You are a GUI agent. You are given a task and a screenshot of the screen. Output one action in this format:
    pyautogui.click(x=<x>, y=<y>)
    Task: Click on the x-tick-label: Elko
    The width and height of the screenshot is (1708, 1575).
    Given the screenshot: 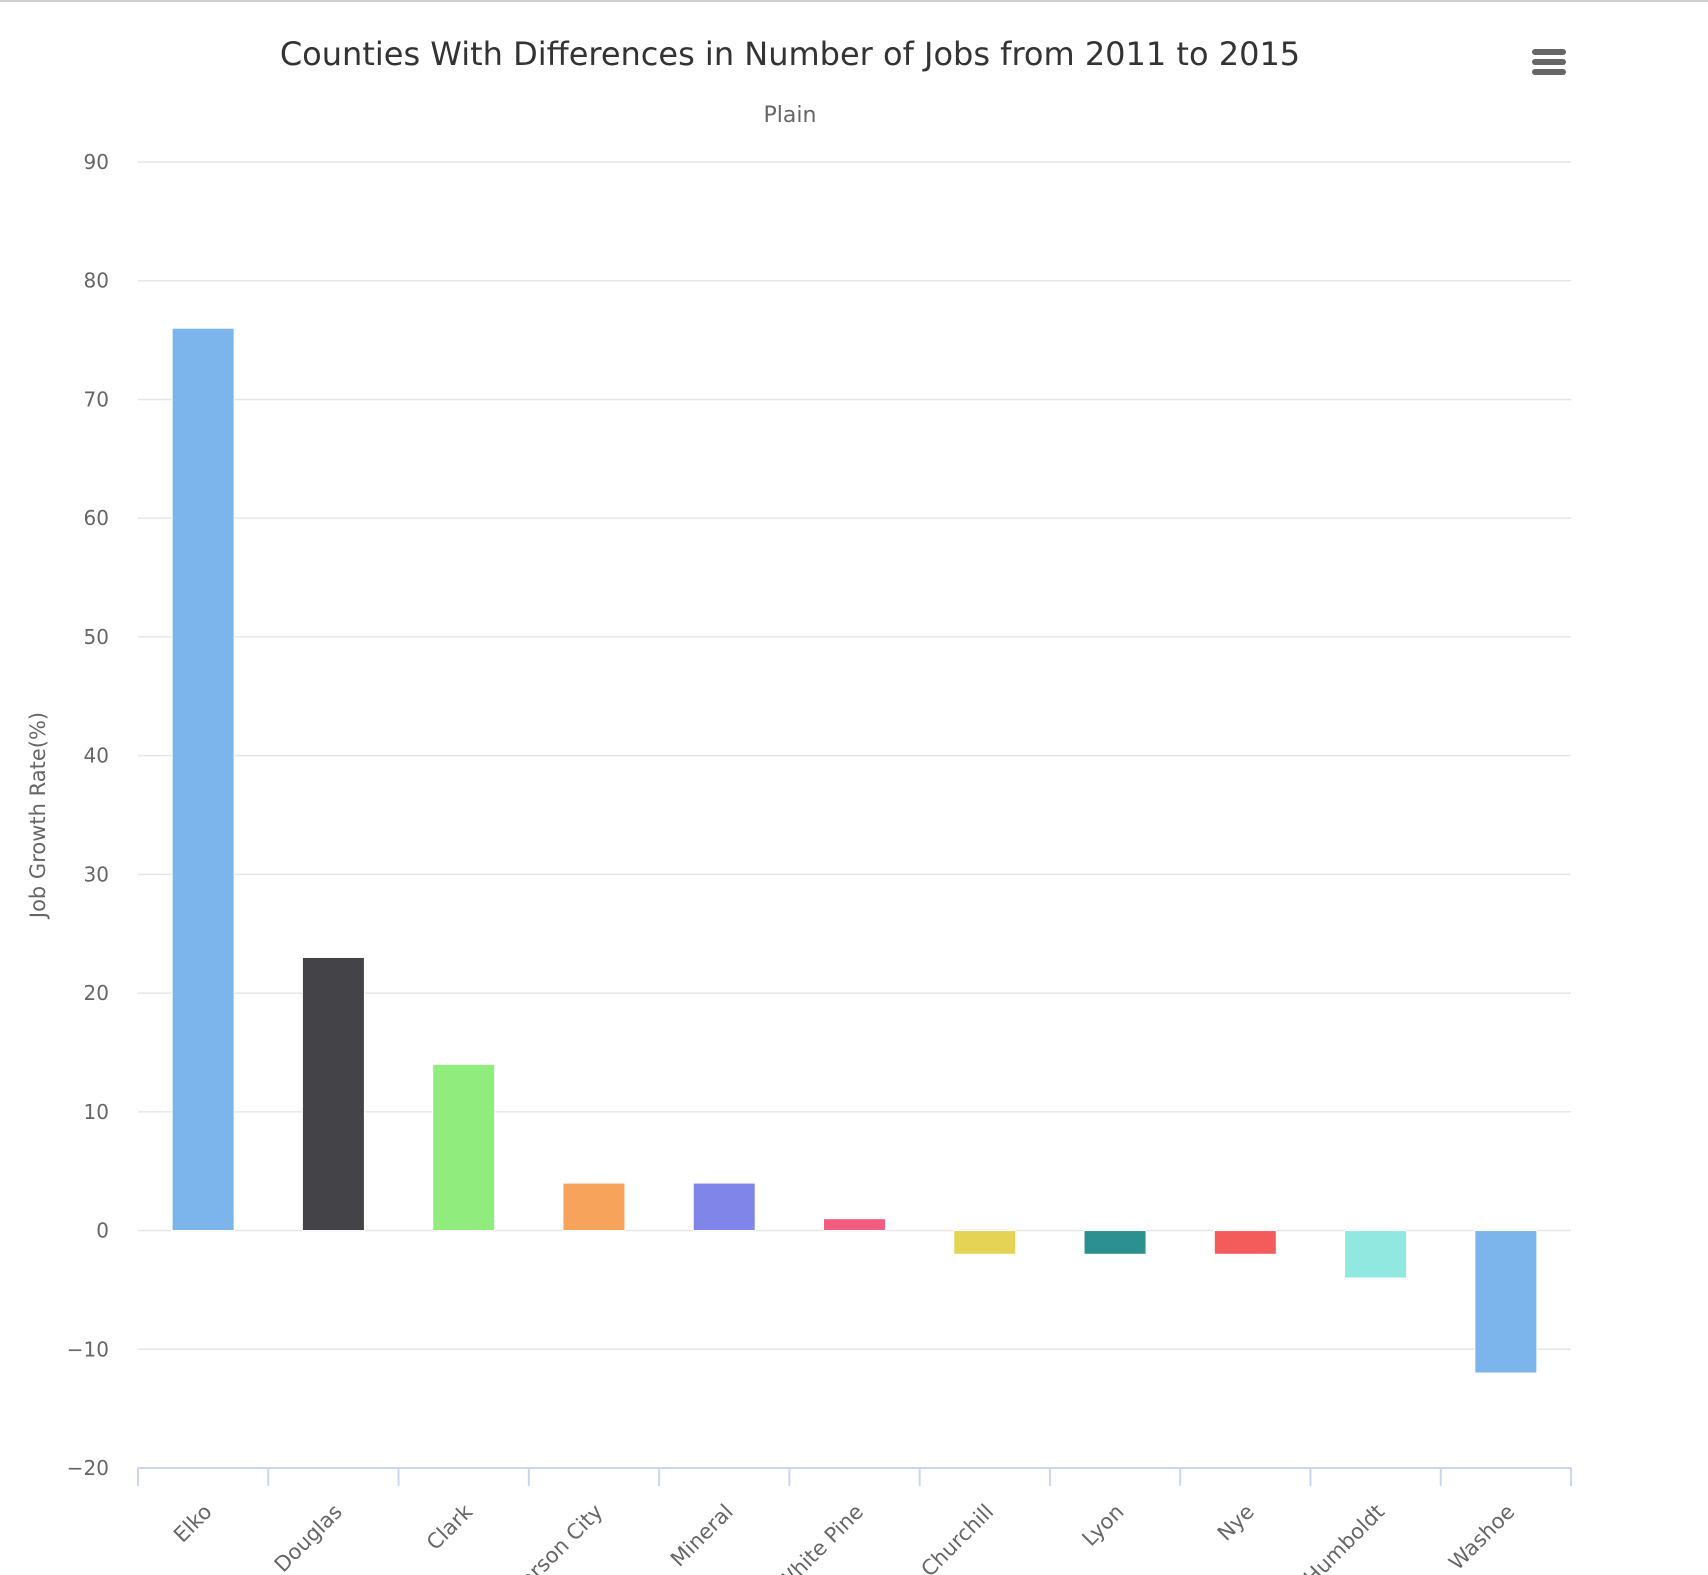 What is the action you would take?
    pyautogui.click(x=193, y=1524)
    